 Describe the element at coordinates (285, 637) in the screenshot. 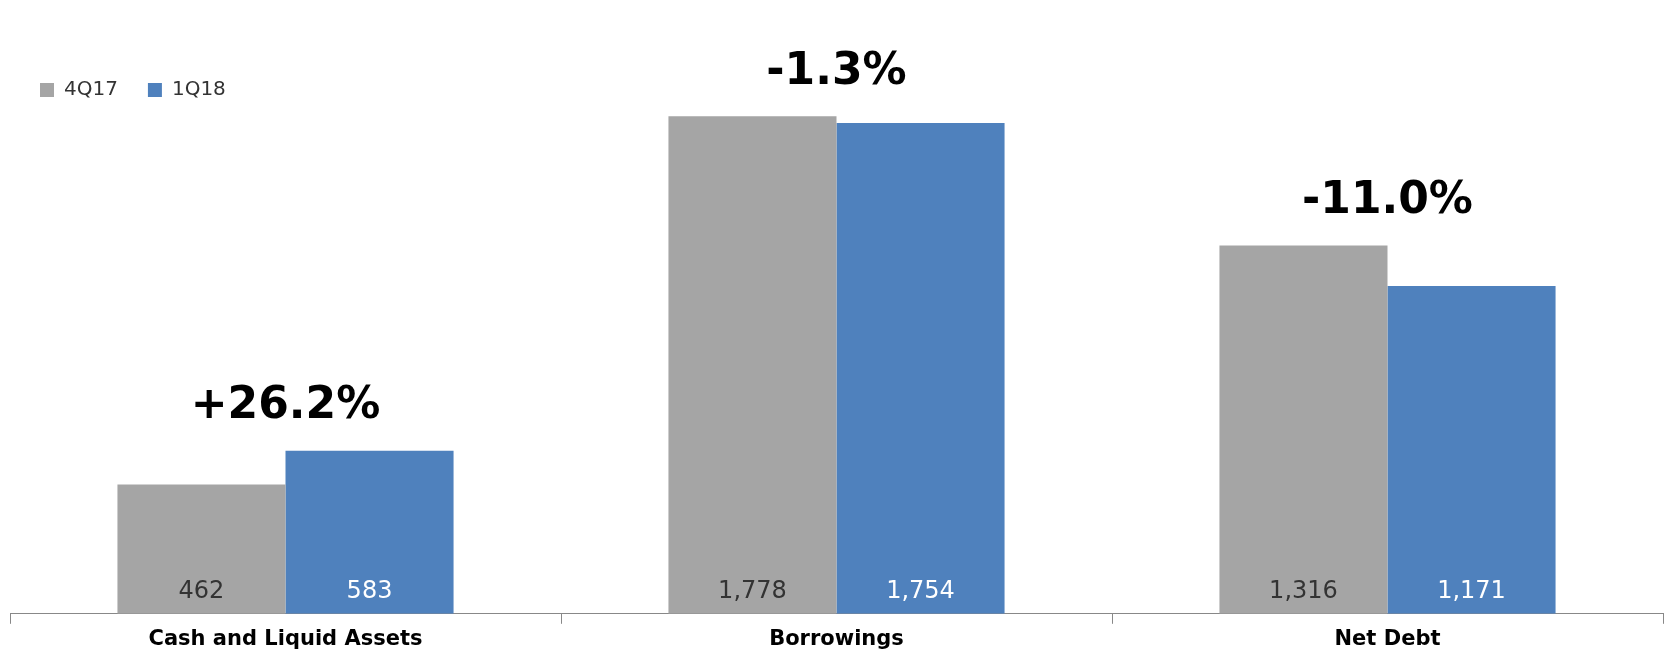

I see `x-tick-label: Cash and Liquid Assets` at that location.